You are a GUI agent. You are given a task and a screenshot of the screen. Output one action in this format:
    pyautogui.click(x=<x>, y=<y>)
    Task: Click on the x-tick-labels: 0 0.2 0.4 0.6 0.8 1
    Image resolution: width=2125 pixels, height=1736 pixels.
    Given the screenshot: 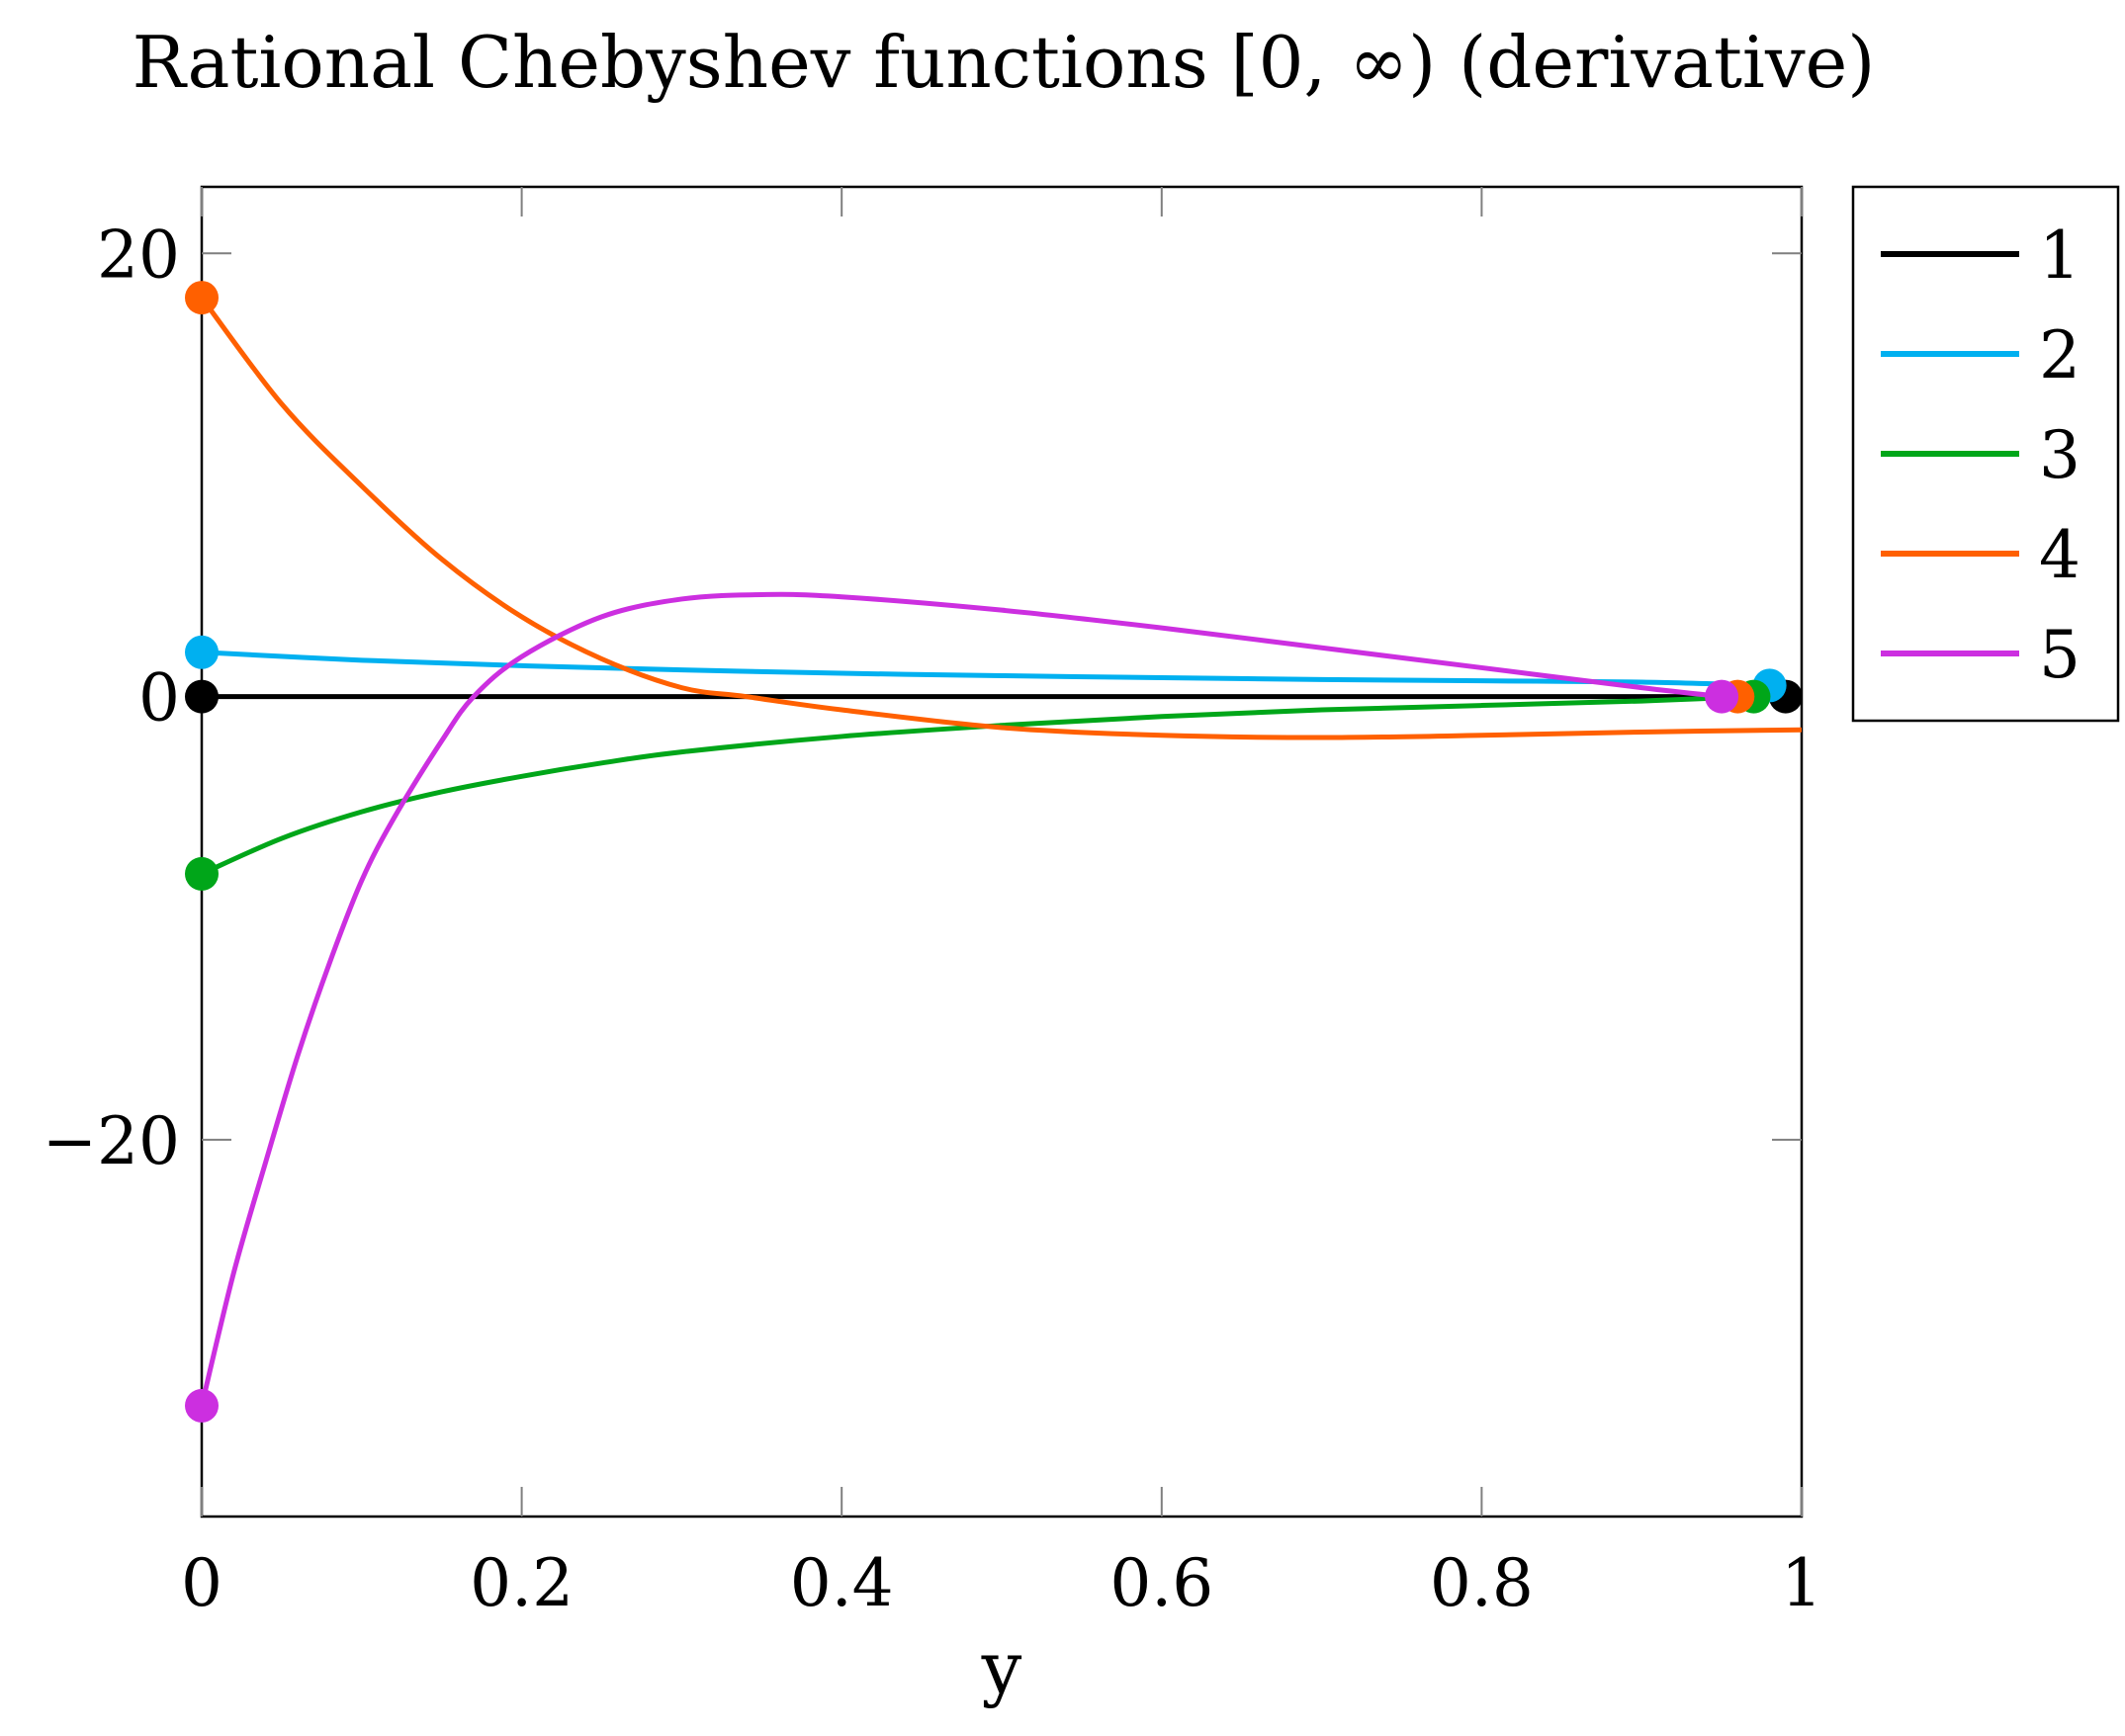 What is the action you would take?
    pyautogui.click(x=1001, y=1583)
    